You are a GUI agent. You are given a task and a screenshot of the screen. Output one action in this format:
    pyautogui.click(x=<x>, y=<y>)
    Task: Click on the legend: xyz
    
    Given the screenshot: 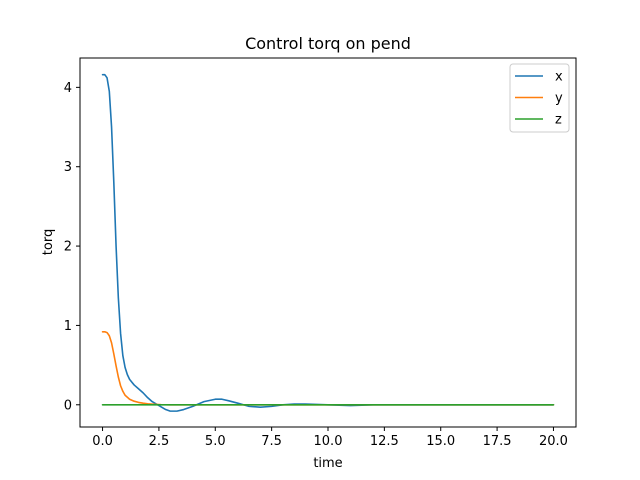 What is the action you would take?
    pyautogui.click(x=539, y=98)
    